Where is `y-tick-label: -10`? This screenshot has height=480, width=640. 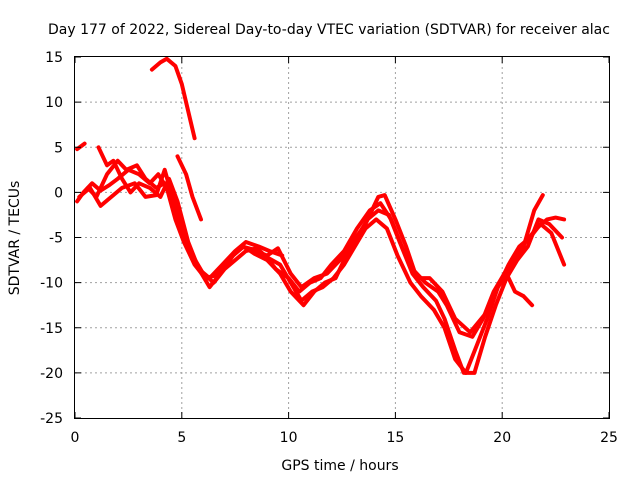
y-tick-label: -10 is located at coordinates (51, 284).